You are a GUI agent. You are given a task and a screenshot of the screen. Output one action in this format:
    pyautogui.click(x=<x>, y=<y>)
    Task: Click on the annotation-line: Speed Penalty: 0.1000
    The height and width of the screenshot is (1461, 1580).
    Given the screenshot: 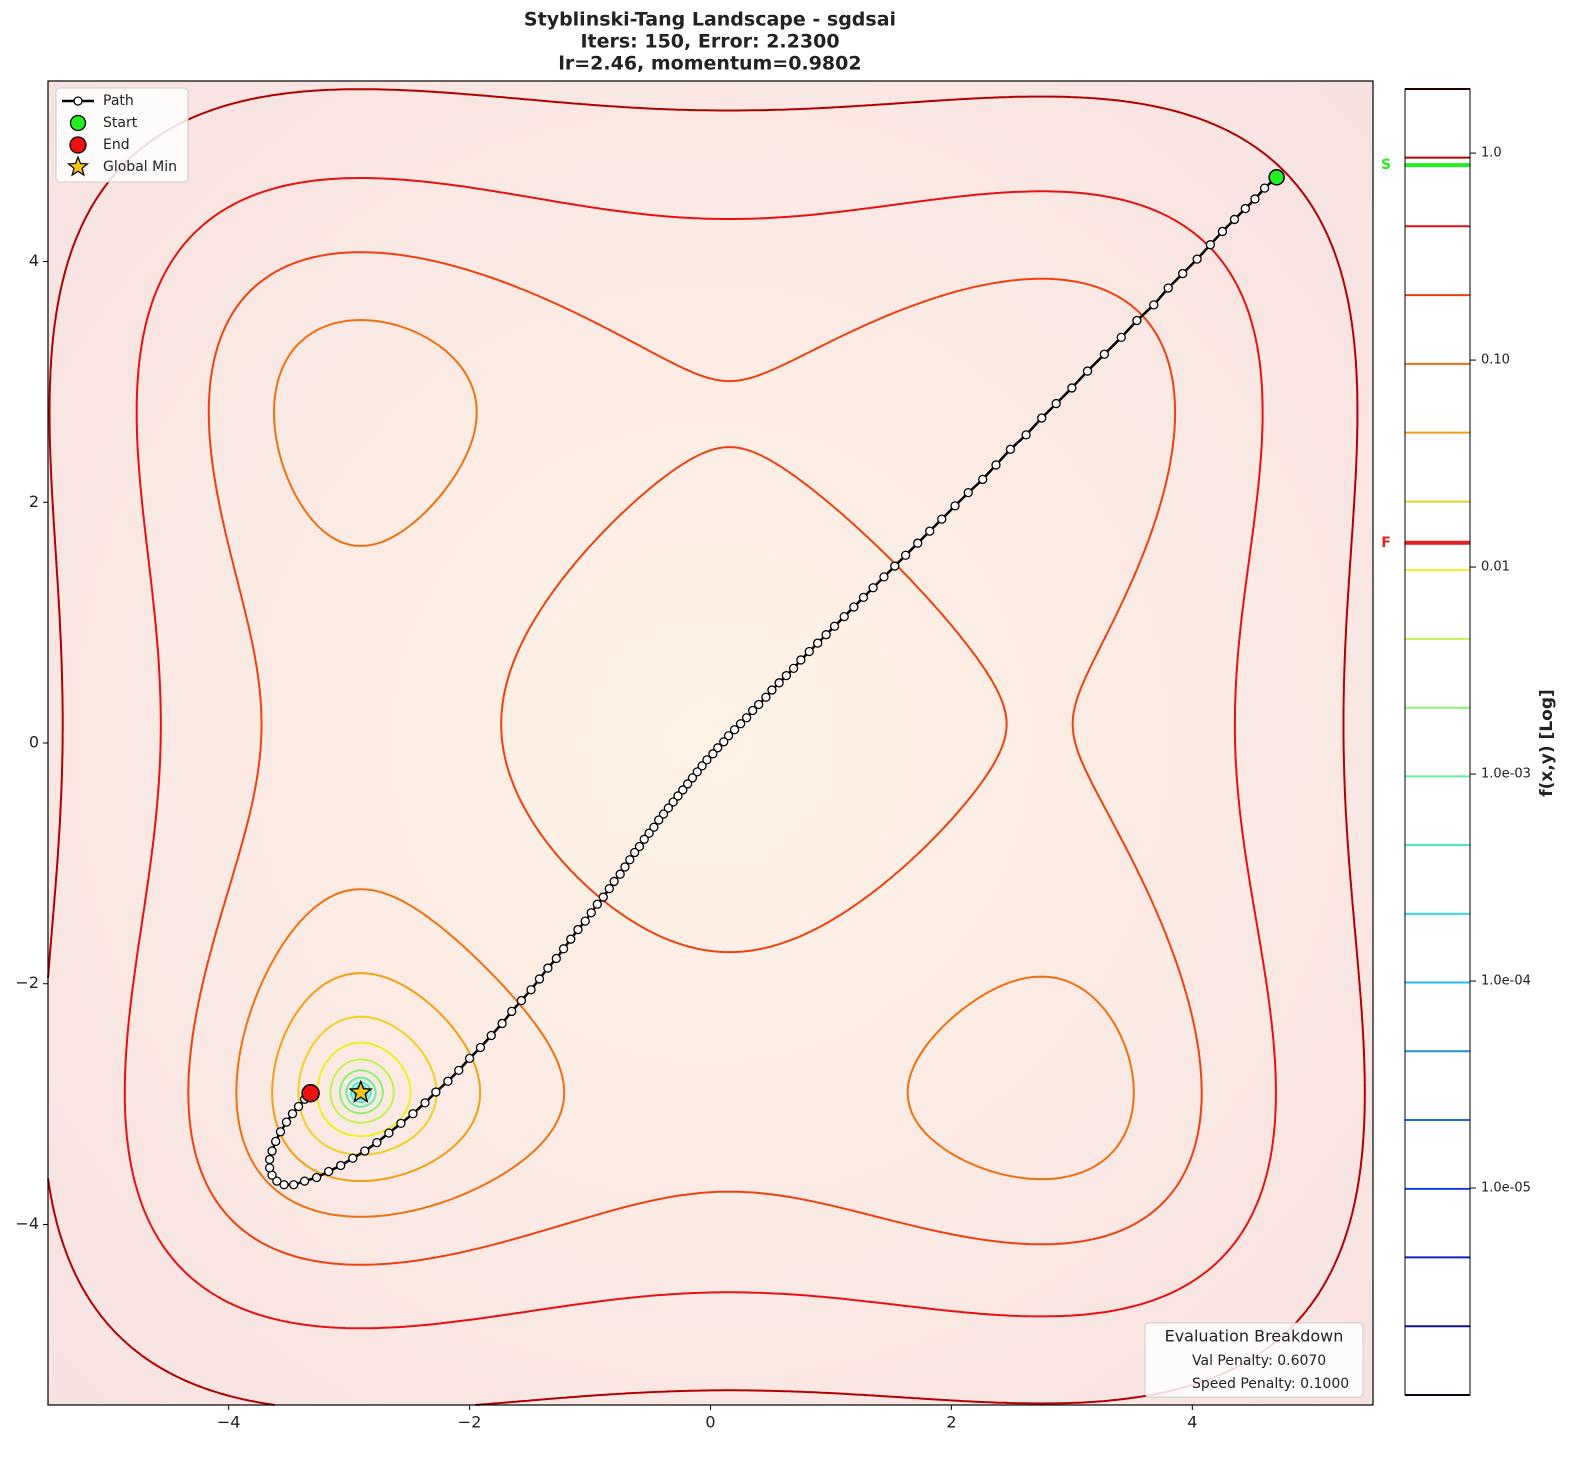 What is the action you would take?
    pyautogui.click(x=1270, y=1384)
    